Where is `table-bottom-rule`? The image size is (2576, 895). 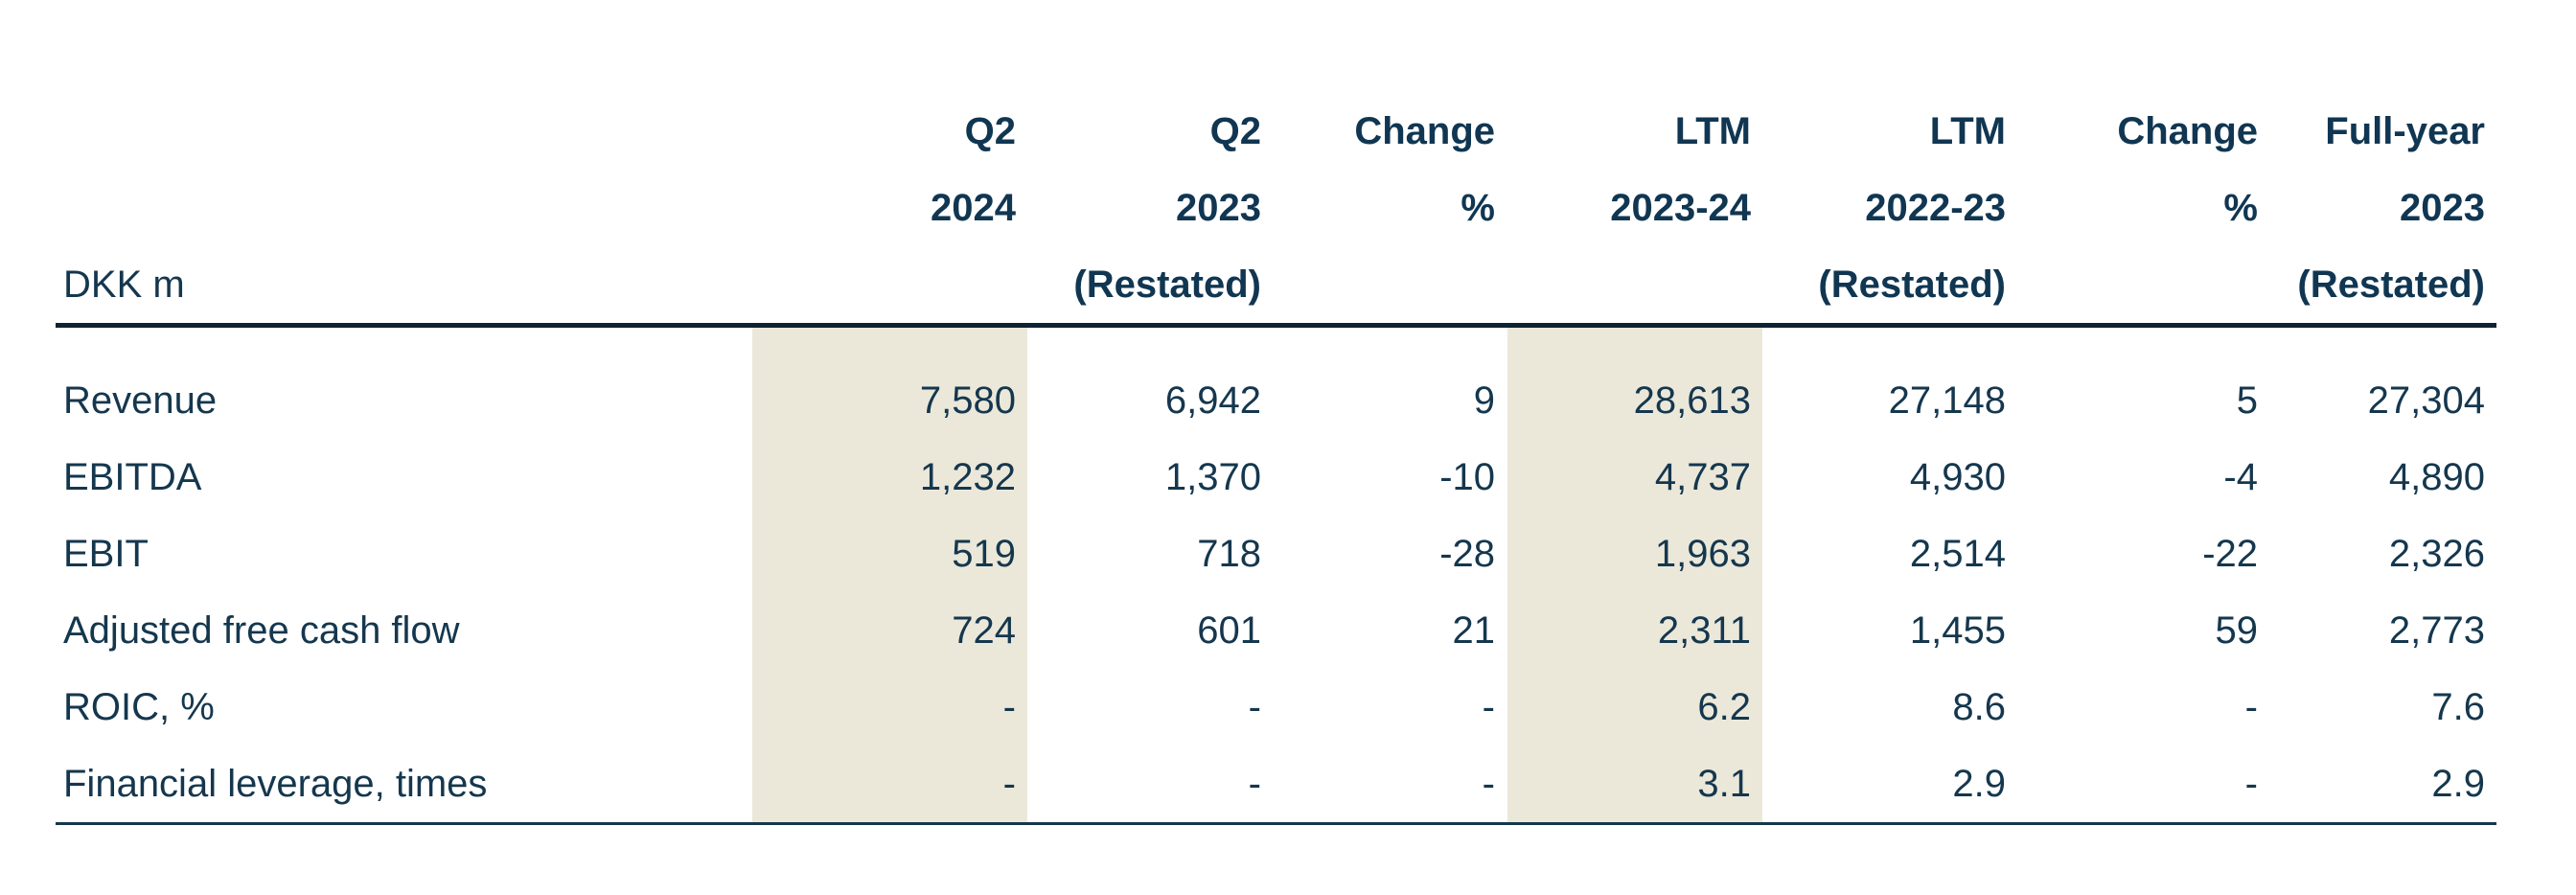 table-bottom-rule is located at coordinates (1276, 823).